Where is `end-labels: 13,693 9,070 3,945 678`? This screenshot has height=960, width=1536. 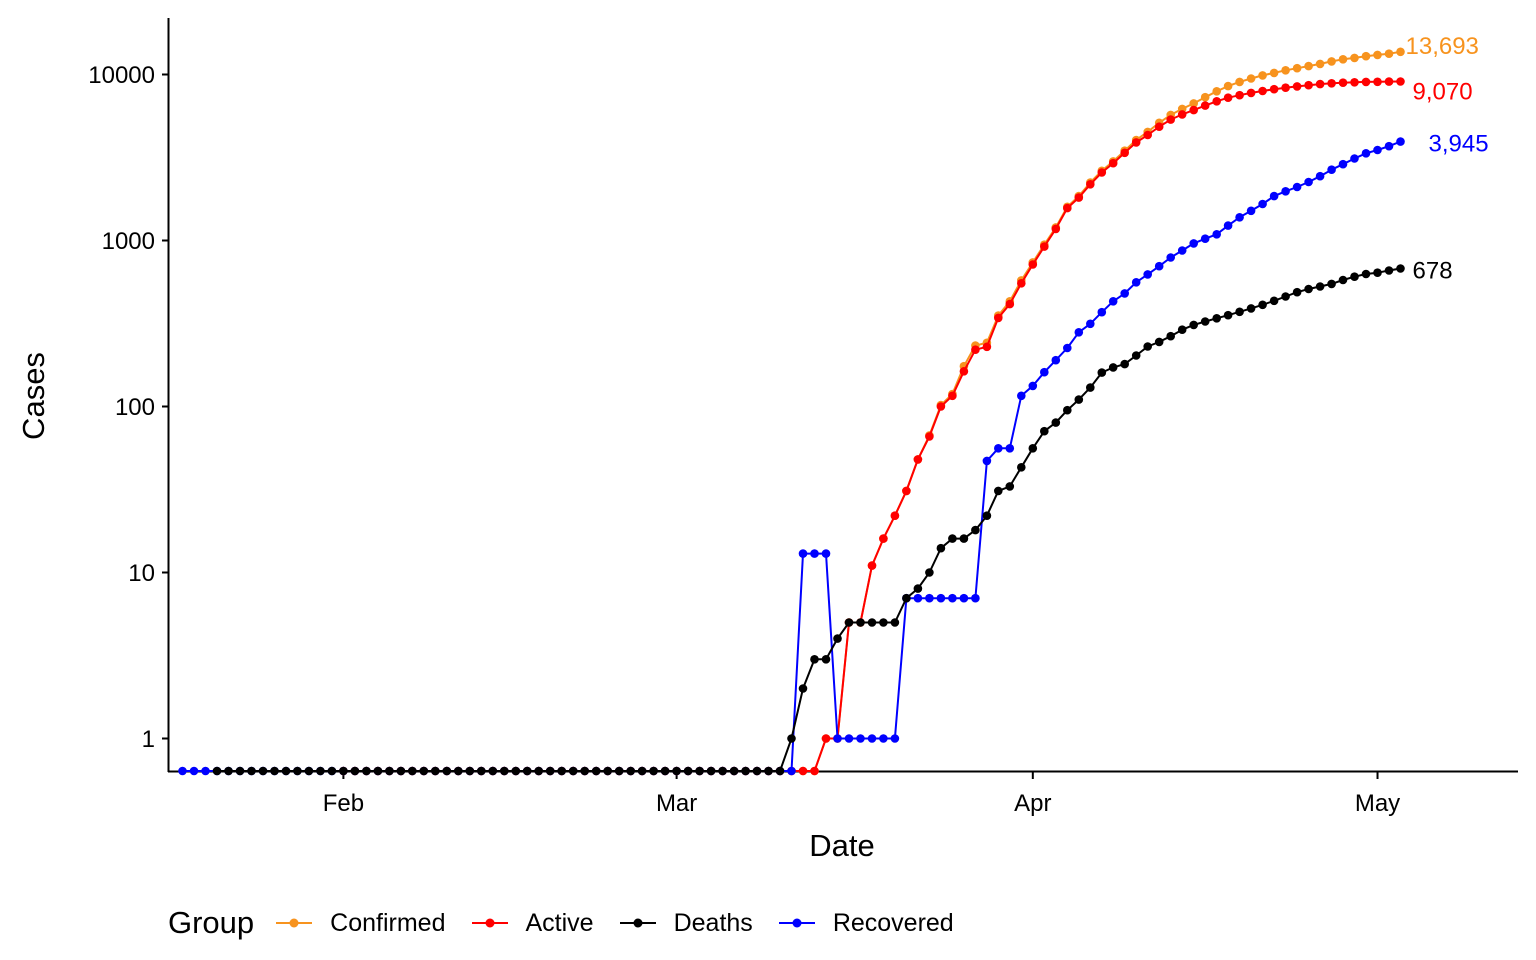
end-labels: 13,693 9,070 3,945 678 is located at coordinates (1447, 159).